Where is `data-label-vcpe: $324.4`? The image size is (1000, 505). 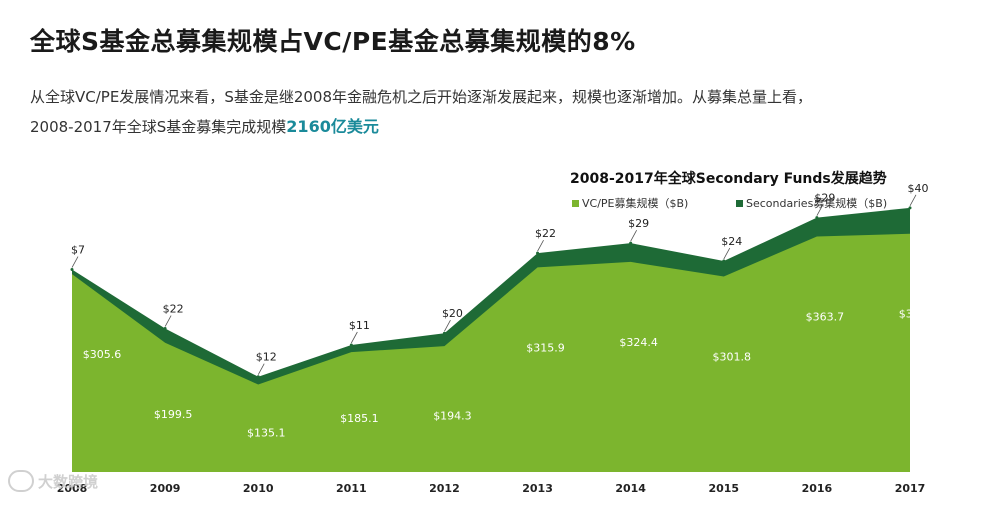 data-label-vcpe: $324.4 is located at coordinates (638, 342).